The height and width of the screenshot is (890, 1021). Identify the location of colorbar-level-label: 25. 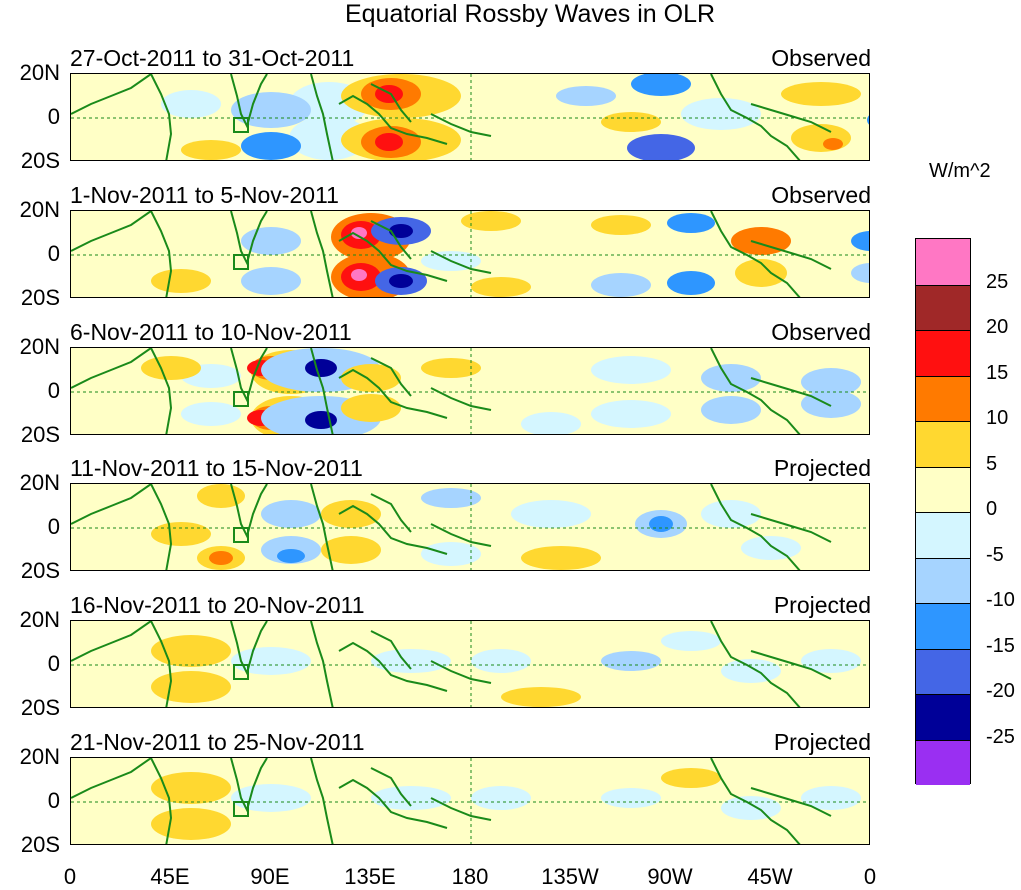
(997, 281).